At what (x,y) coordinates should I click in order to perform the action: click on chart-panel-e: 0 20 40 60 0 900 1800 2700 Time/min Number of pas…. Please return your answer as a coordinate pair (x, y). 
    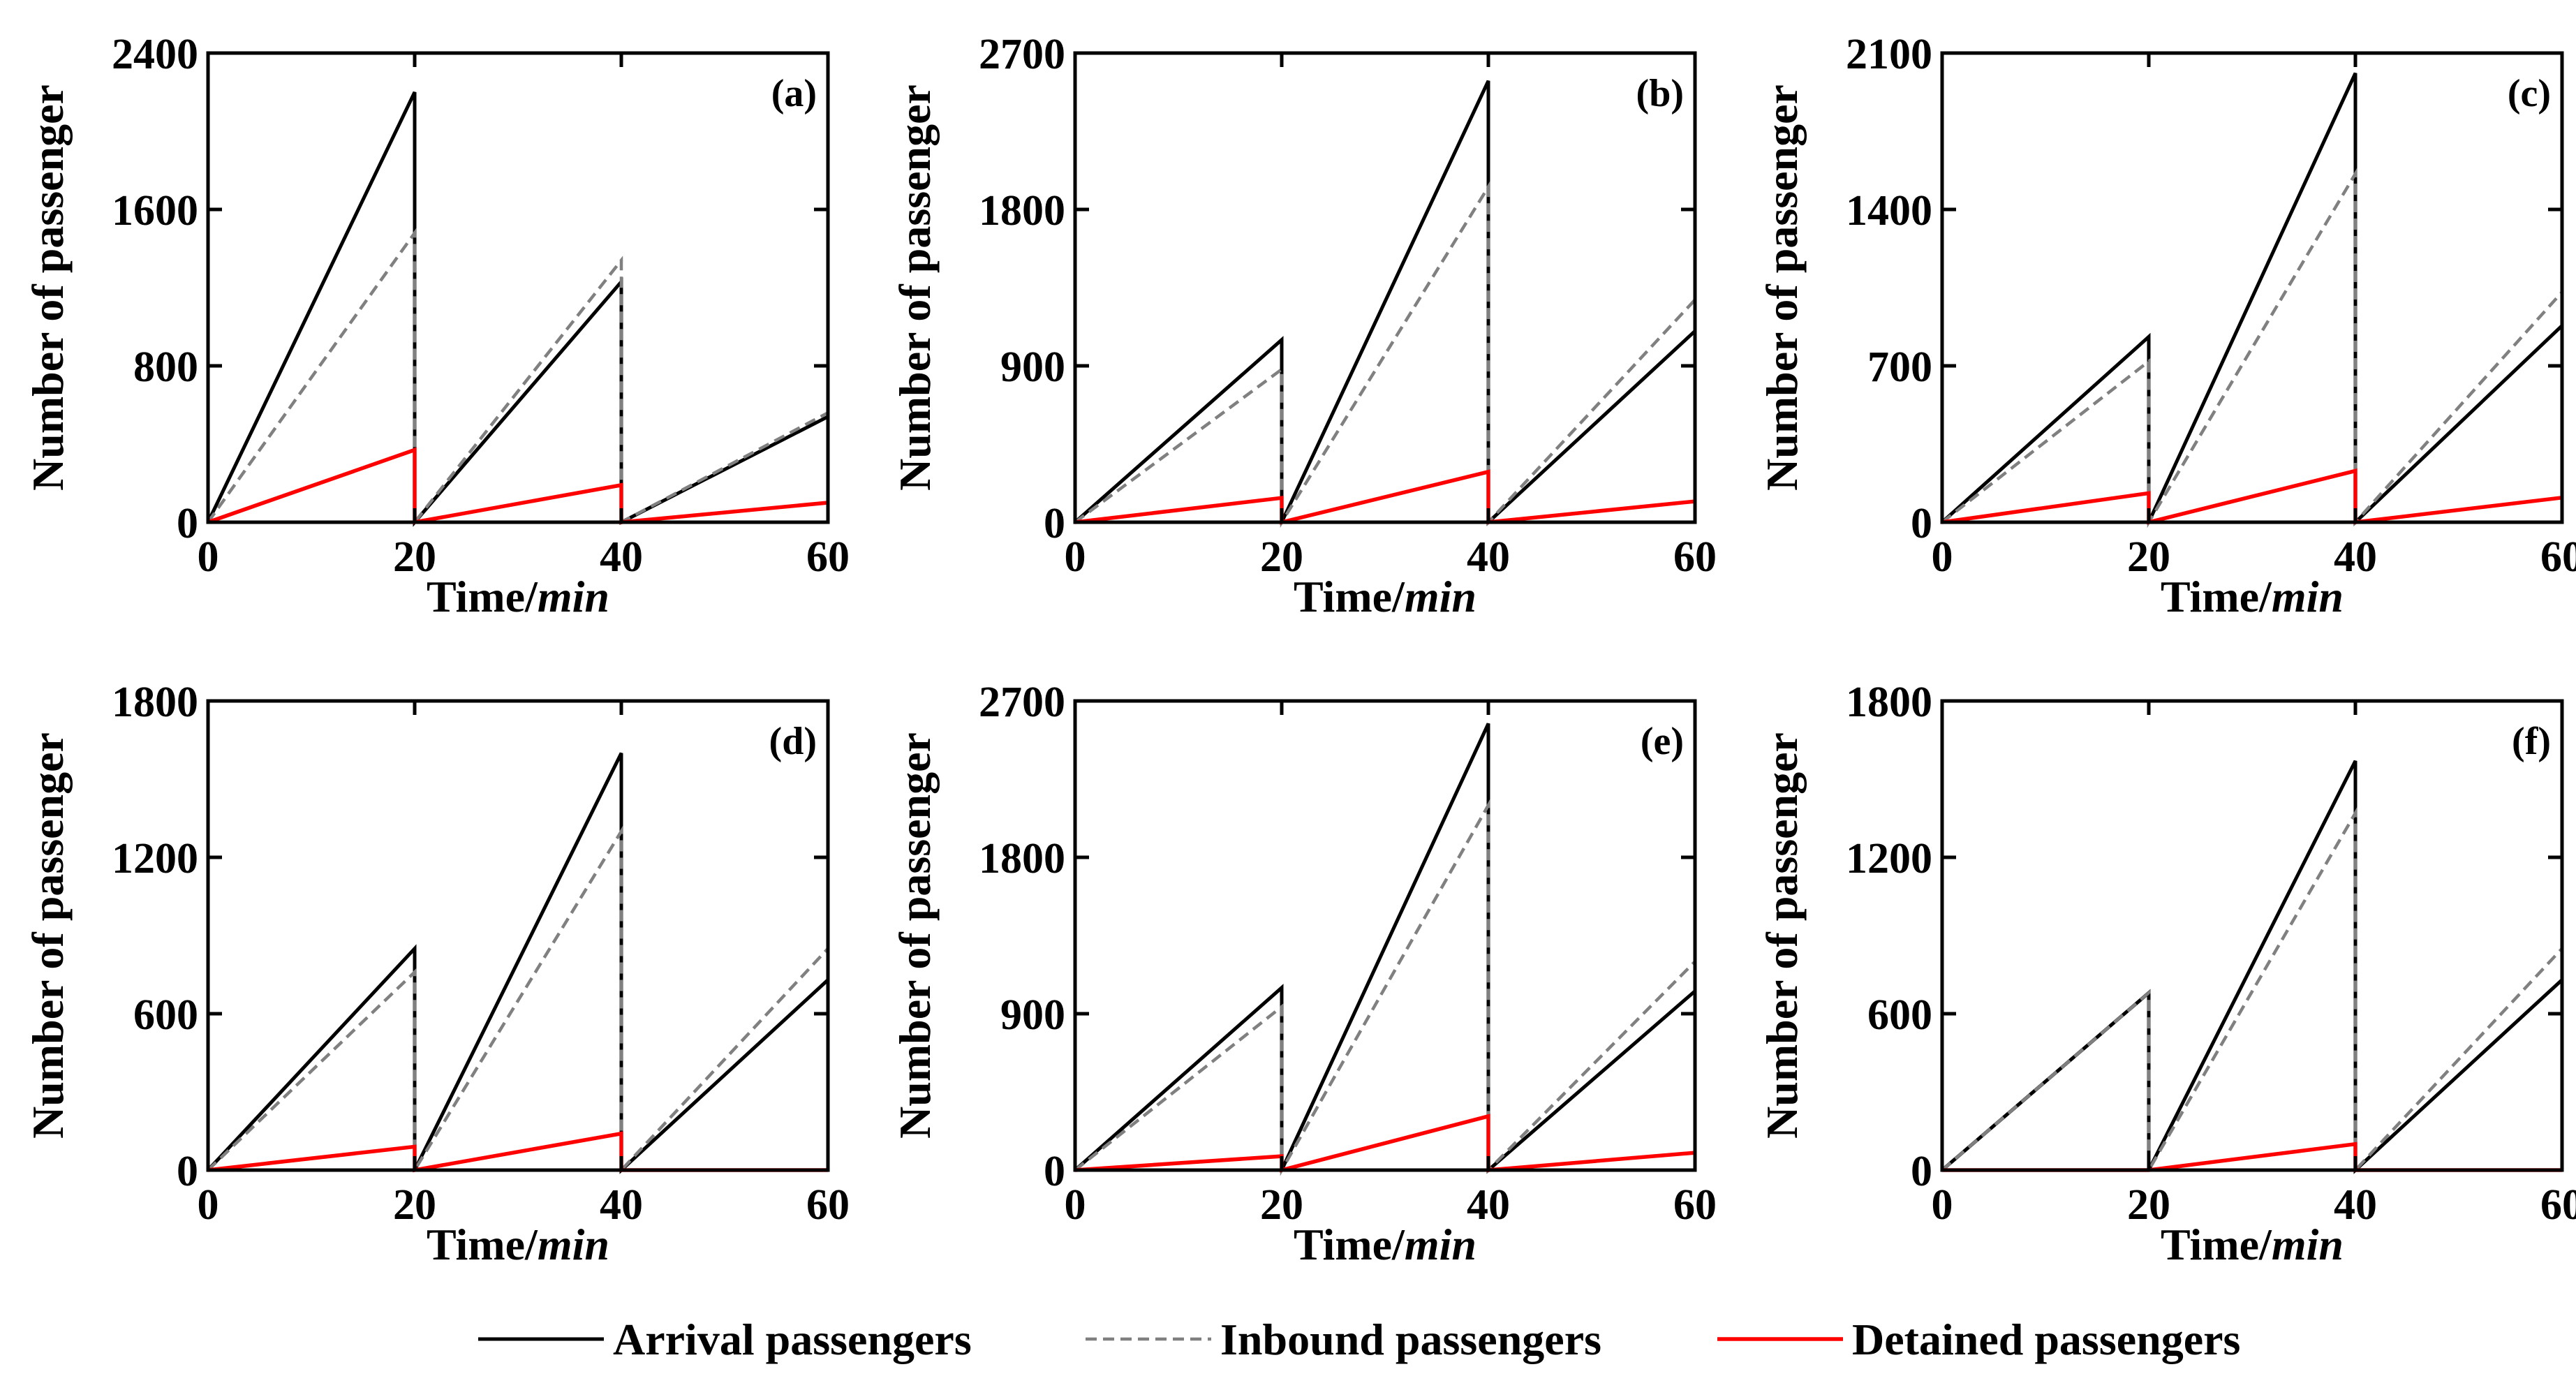
    Looking at the image, I should click on (1303, 974).